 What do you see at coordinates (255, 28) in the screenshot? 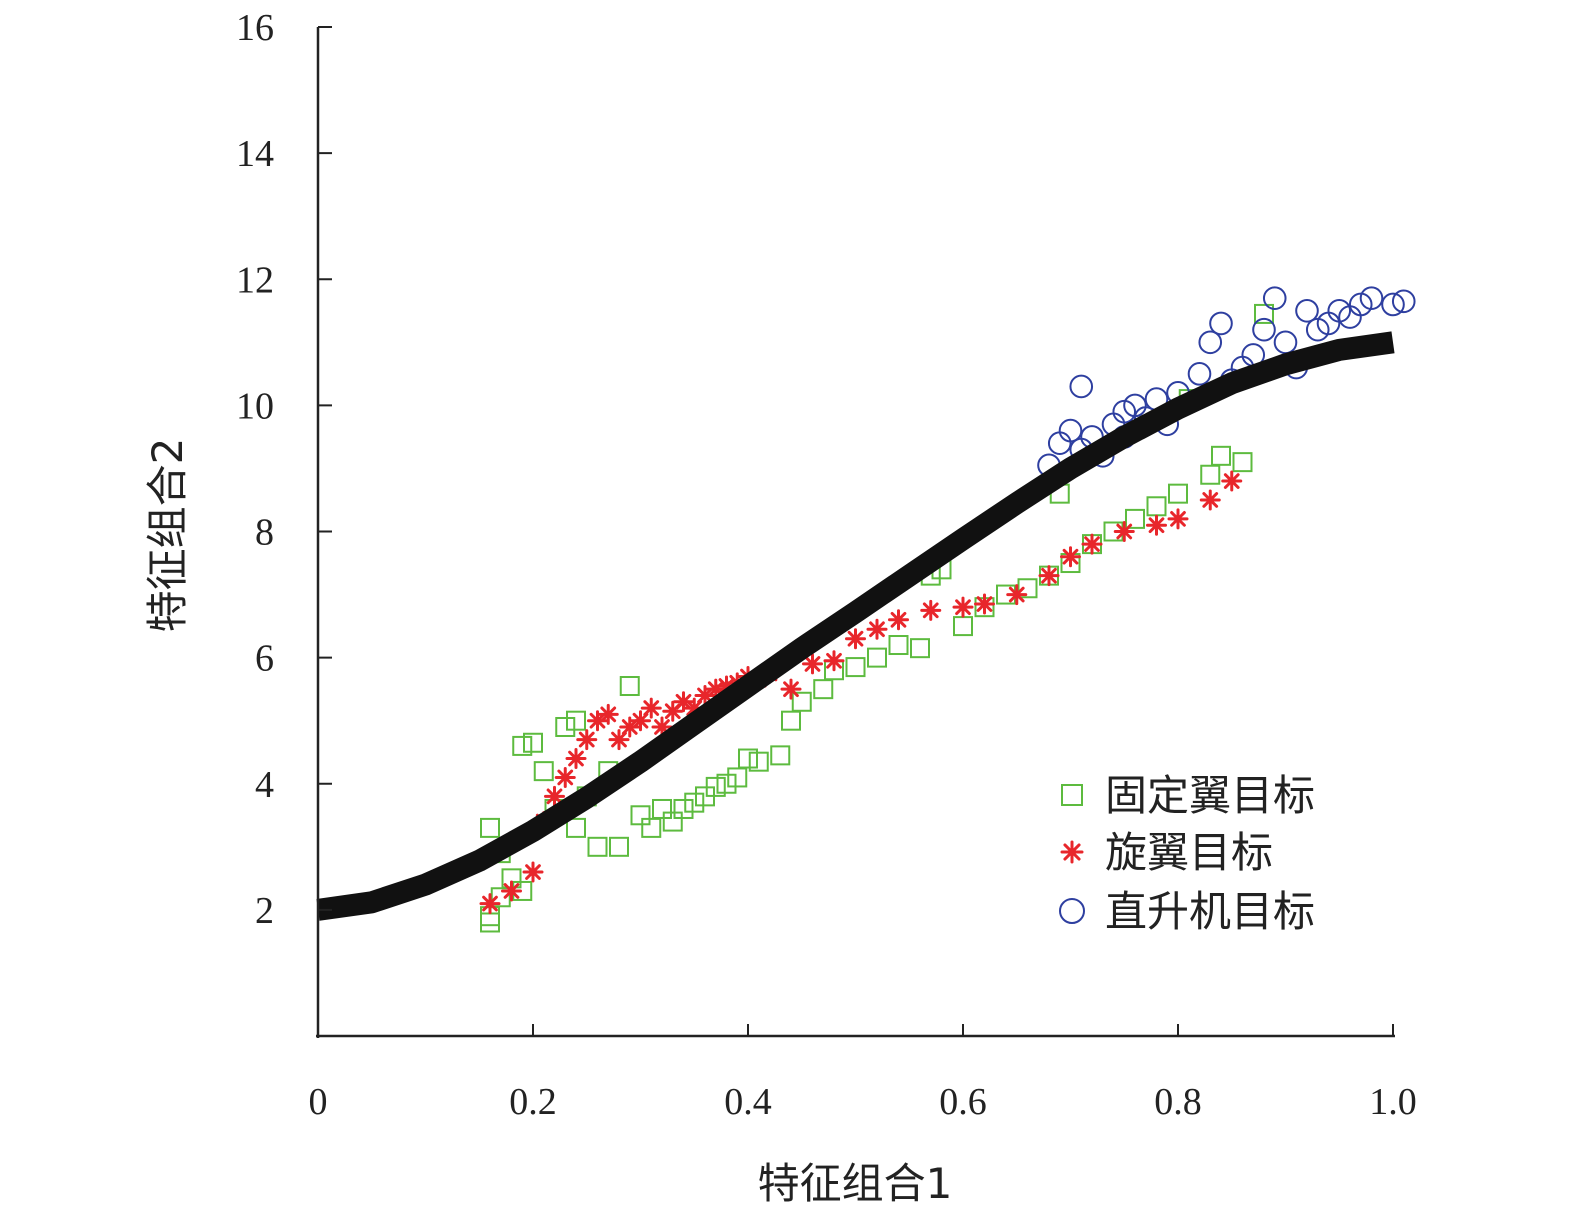
I see `y-tick-label: 16` at bounding box center [255, 28].